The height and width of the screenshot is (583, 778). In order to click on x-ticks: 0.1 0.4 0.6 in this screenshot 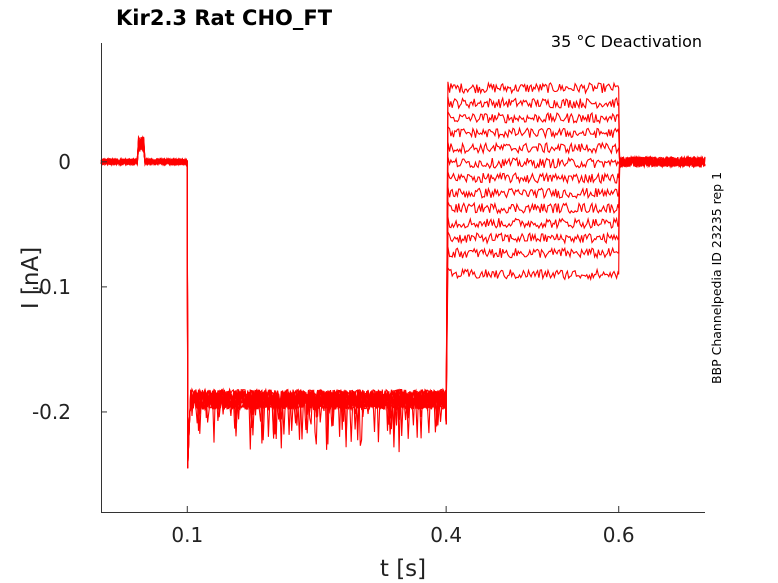, I will do `click(403, 526)`.